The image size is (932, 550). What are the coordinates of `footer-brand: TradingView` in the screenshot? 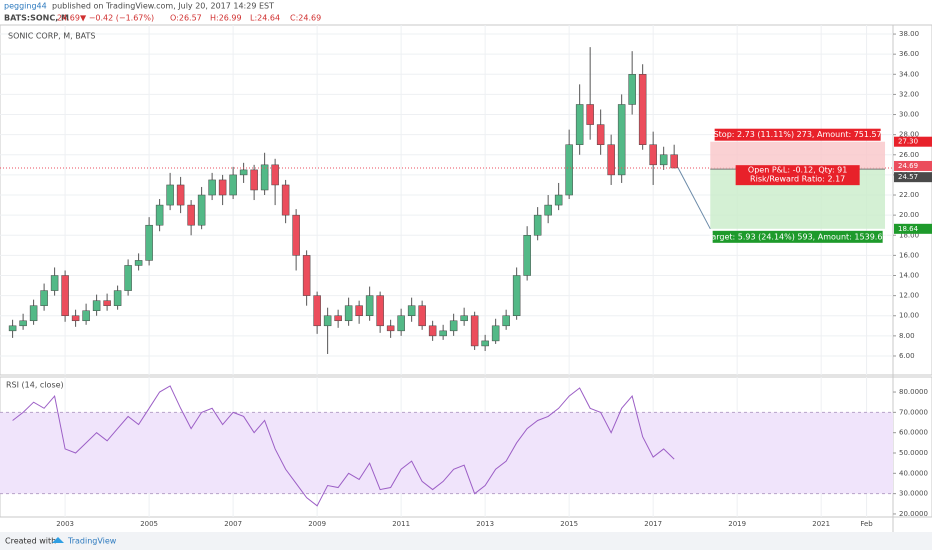 It's located at (92, 541).